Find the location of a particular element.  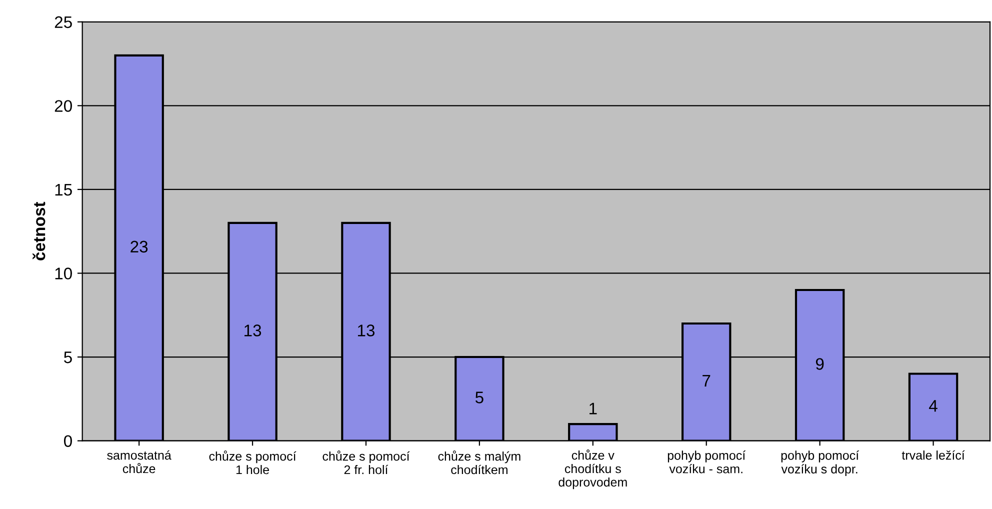

data-label: 4 is located at coordinates (933, 406).